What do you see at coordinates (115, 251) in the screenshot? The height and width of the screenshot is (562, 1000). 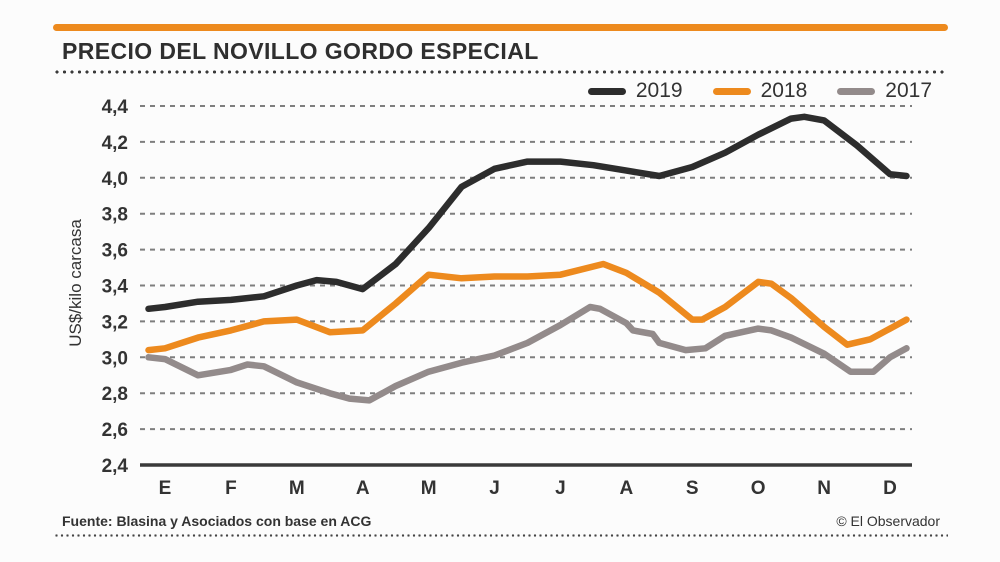 I see `y-tick-label: 3,6` at bounding box center [115, 251].